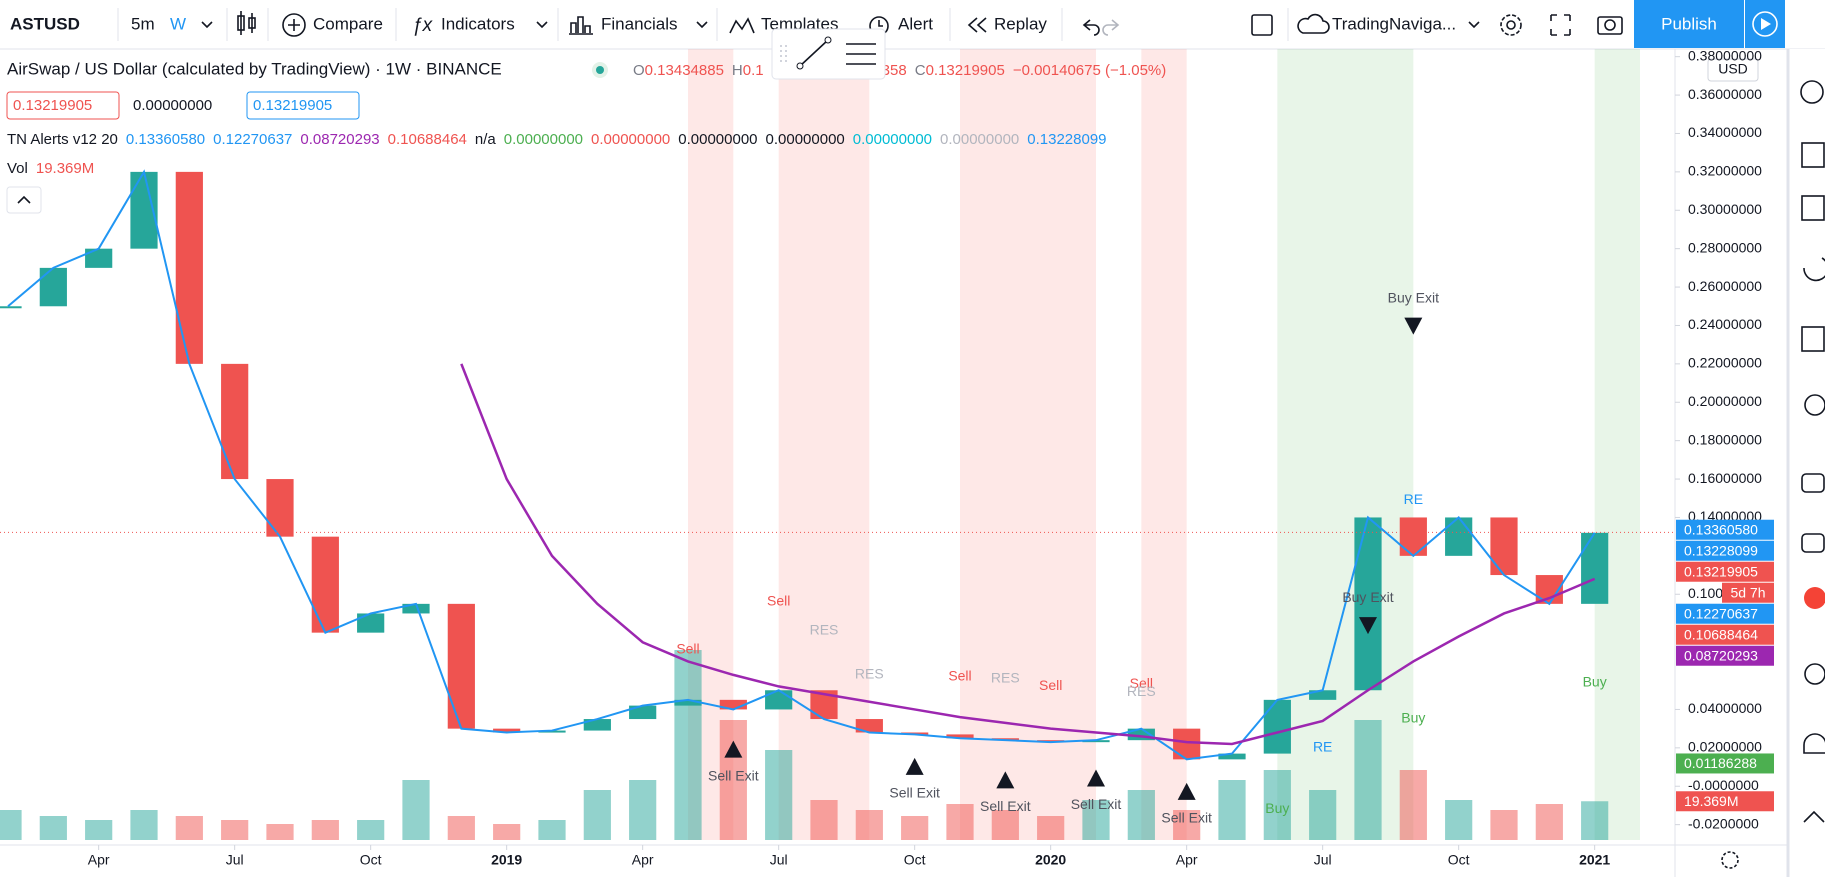 The width and height of the screenshot is (1825, 877). I want to click on replay-button: Replay, so click(1020, 23).